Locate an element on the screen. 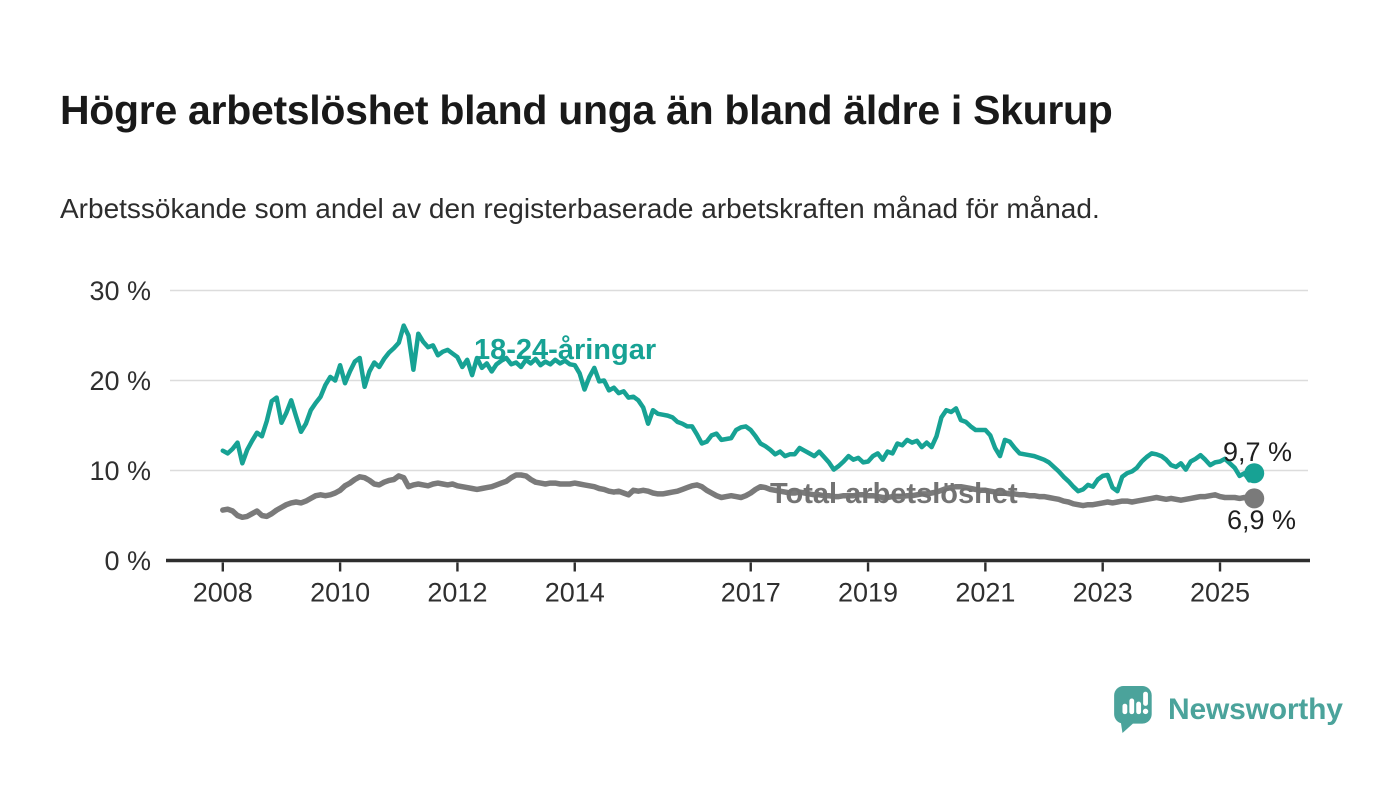 Image resolution: width=1400 pixels, height=794 pixels. y-axis-label: 0 % is located at coordinates (127, 561).